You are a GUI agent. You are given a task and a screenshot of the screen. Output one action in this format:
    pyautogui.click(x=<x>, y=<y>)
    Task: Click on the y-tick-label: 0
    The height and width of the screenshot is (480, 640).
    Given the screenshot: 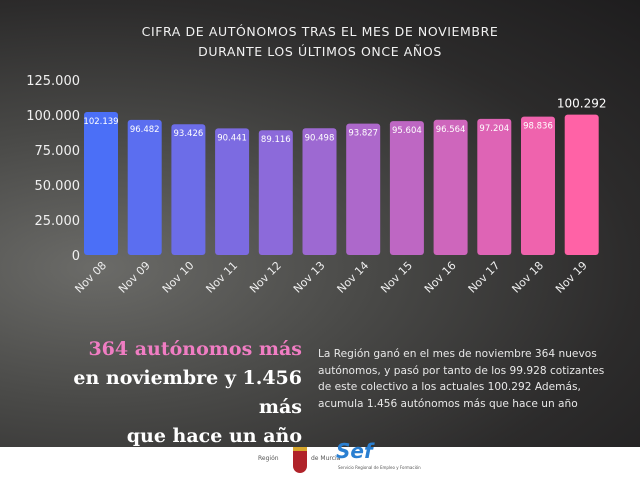 What is the action you would take?
    pyautogui.click(x=76, y=256)
    